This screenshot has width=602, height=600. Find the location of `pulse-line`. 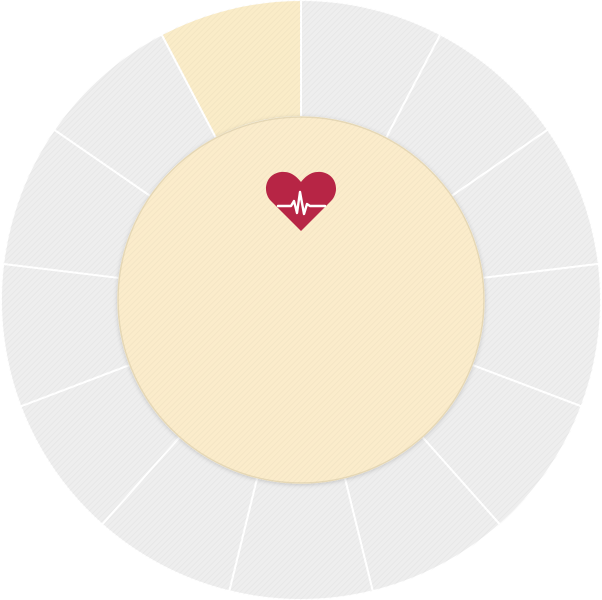

pulse-line is located at coordinates (301, 203).